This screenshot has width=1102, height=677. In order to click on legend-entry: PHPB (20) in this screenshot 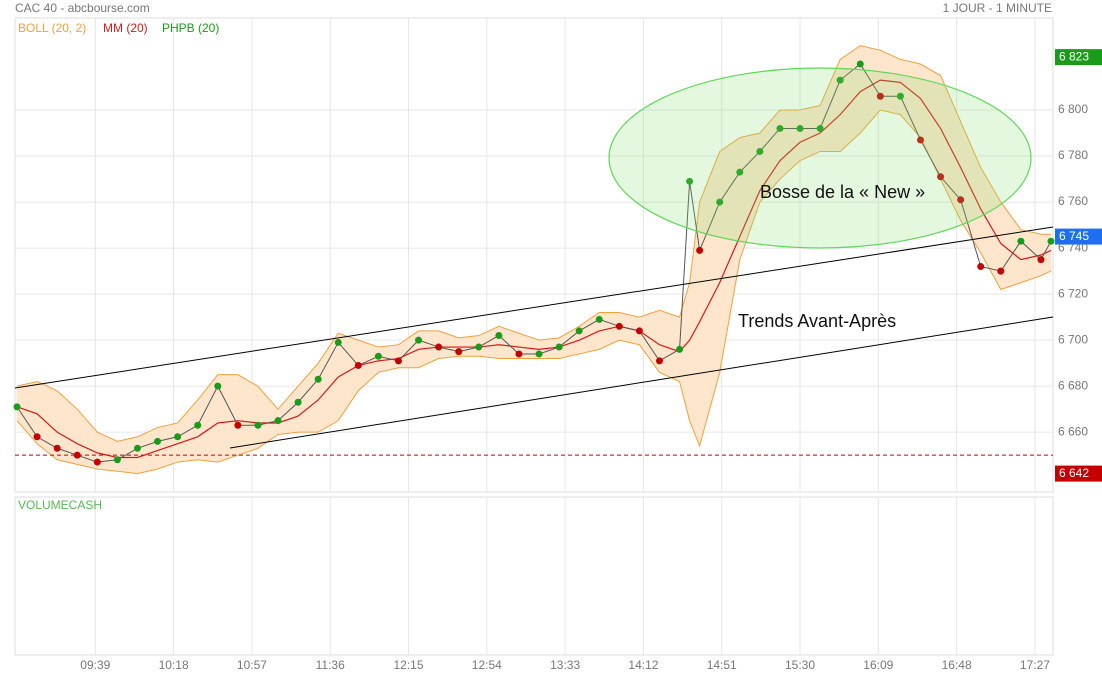, I will do `click(190, 28)`.